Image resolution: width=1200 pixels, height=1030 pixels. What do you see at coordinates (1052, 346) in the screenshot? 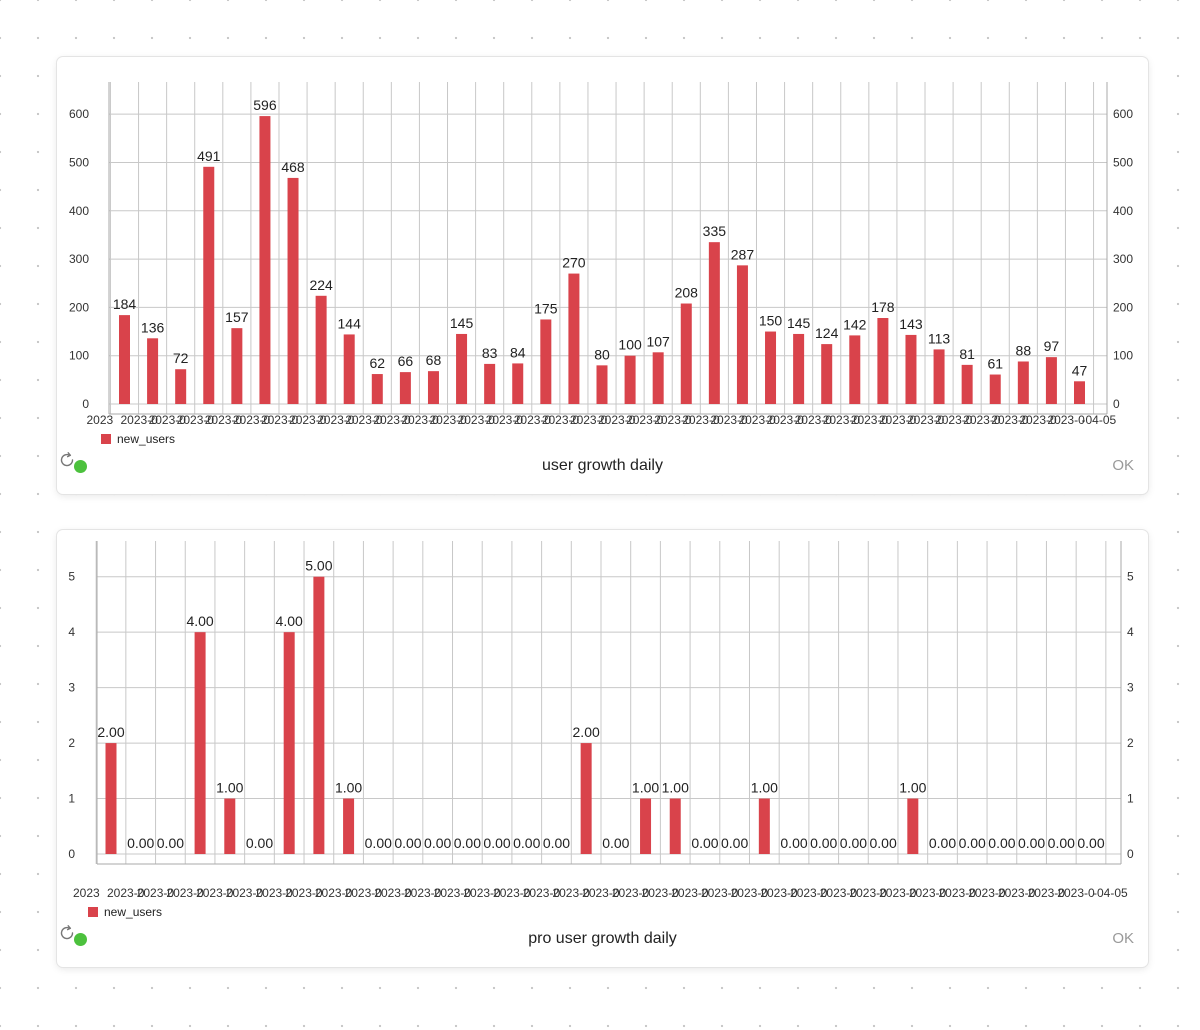
I see `data-label: 97` at bounding box center [1052, 346].